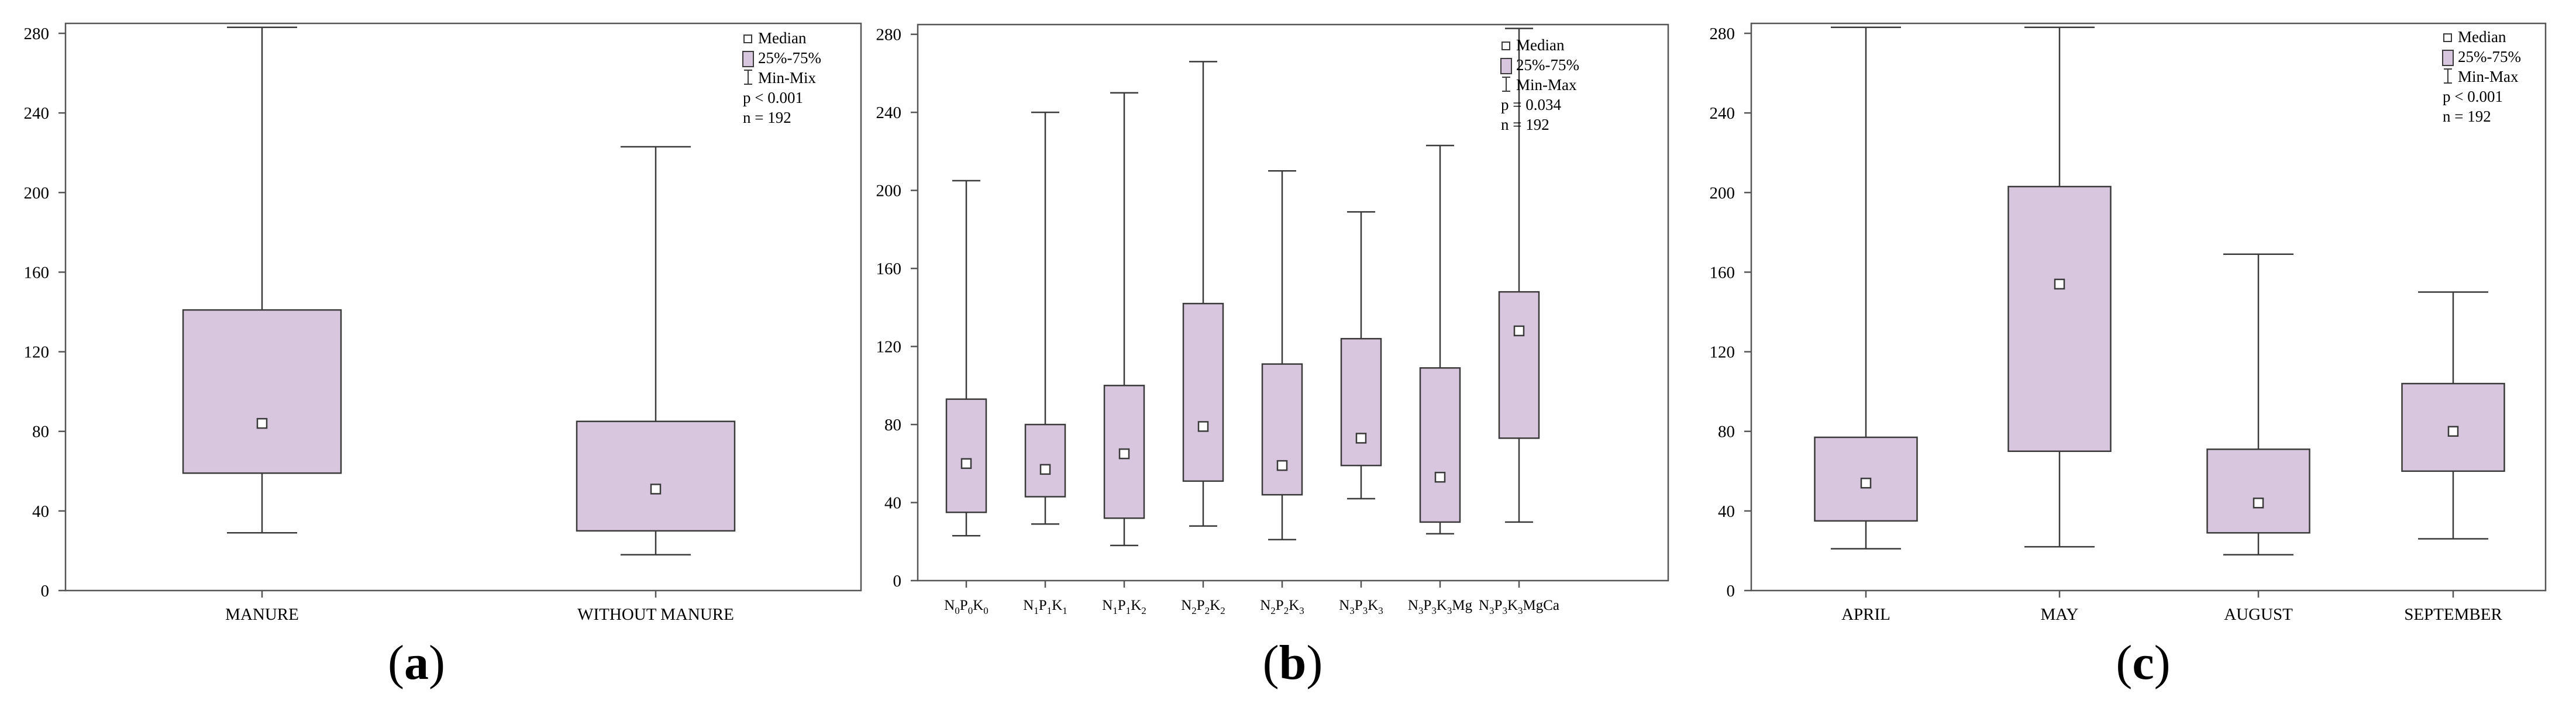 Image resolution: width=2576 pixels, height=711 pixels. Describe the element at coordinates (2482, 37) in the screenshot. I see `legend-median-label-2: Median` at that location.